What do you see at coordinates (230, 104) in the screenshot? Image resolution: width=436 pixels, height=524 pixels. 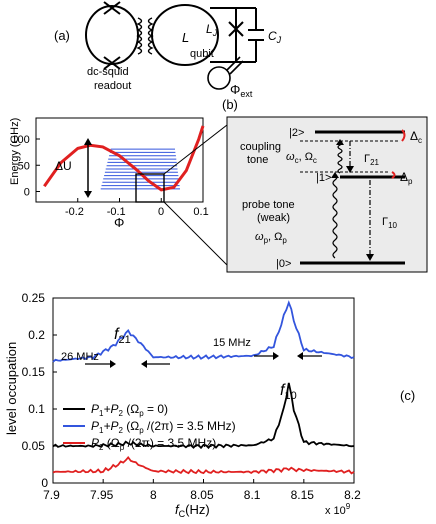 I see `panel-b-tag: (b)` at bounding box center [230, 104].